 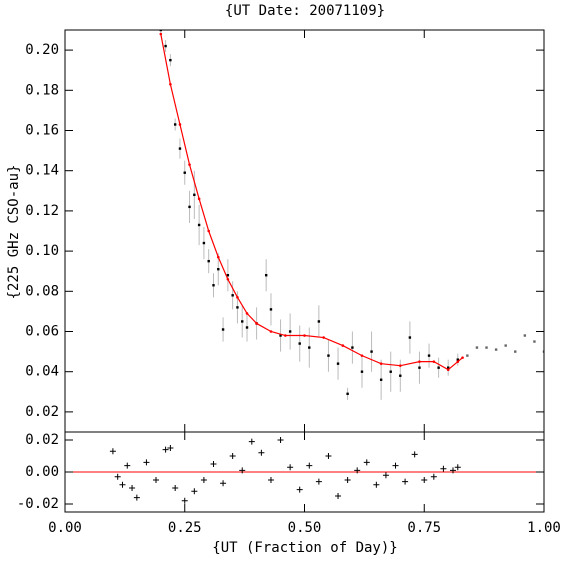 What do you see at coordinates (42, 251) in the screenshot?
I see `y-tick-label: 0.10` at bounding box center [42, 251].